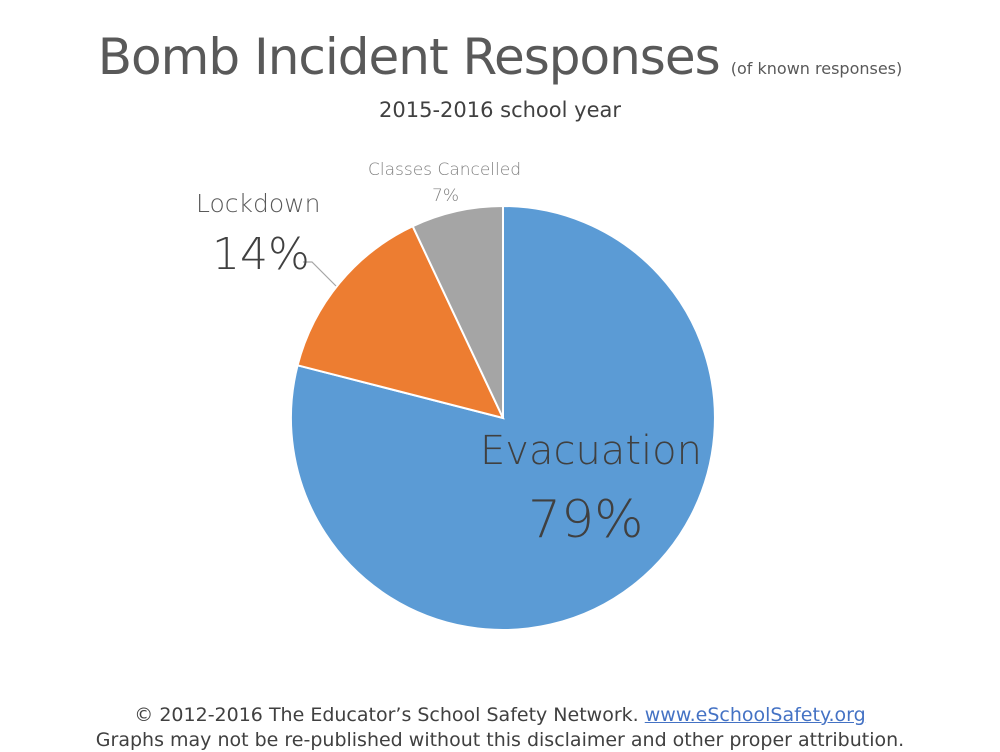  Describe the element at coordinates (261, 254) in the screenshot. I see `label-lockdown-value: 14%` at that location.